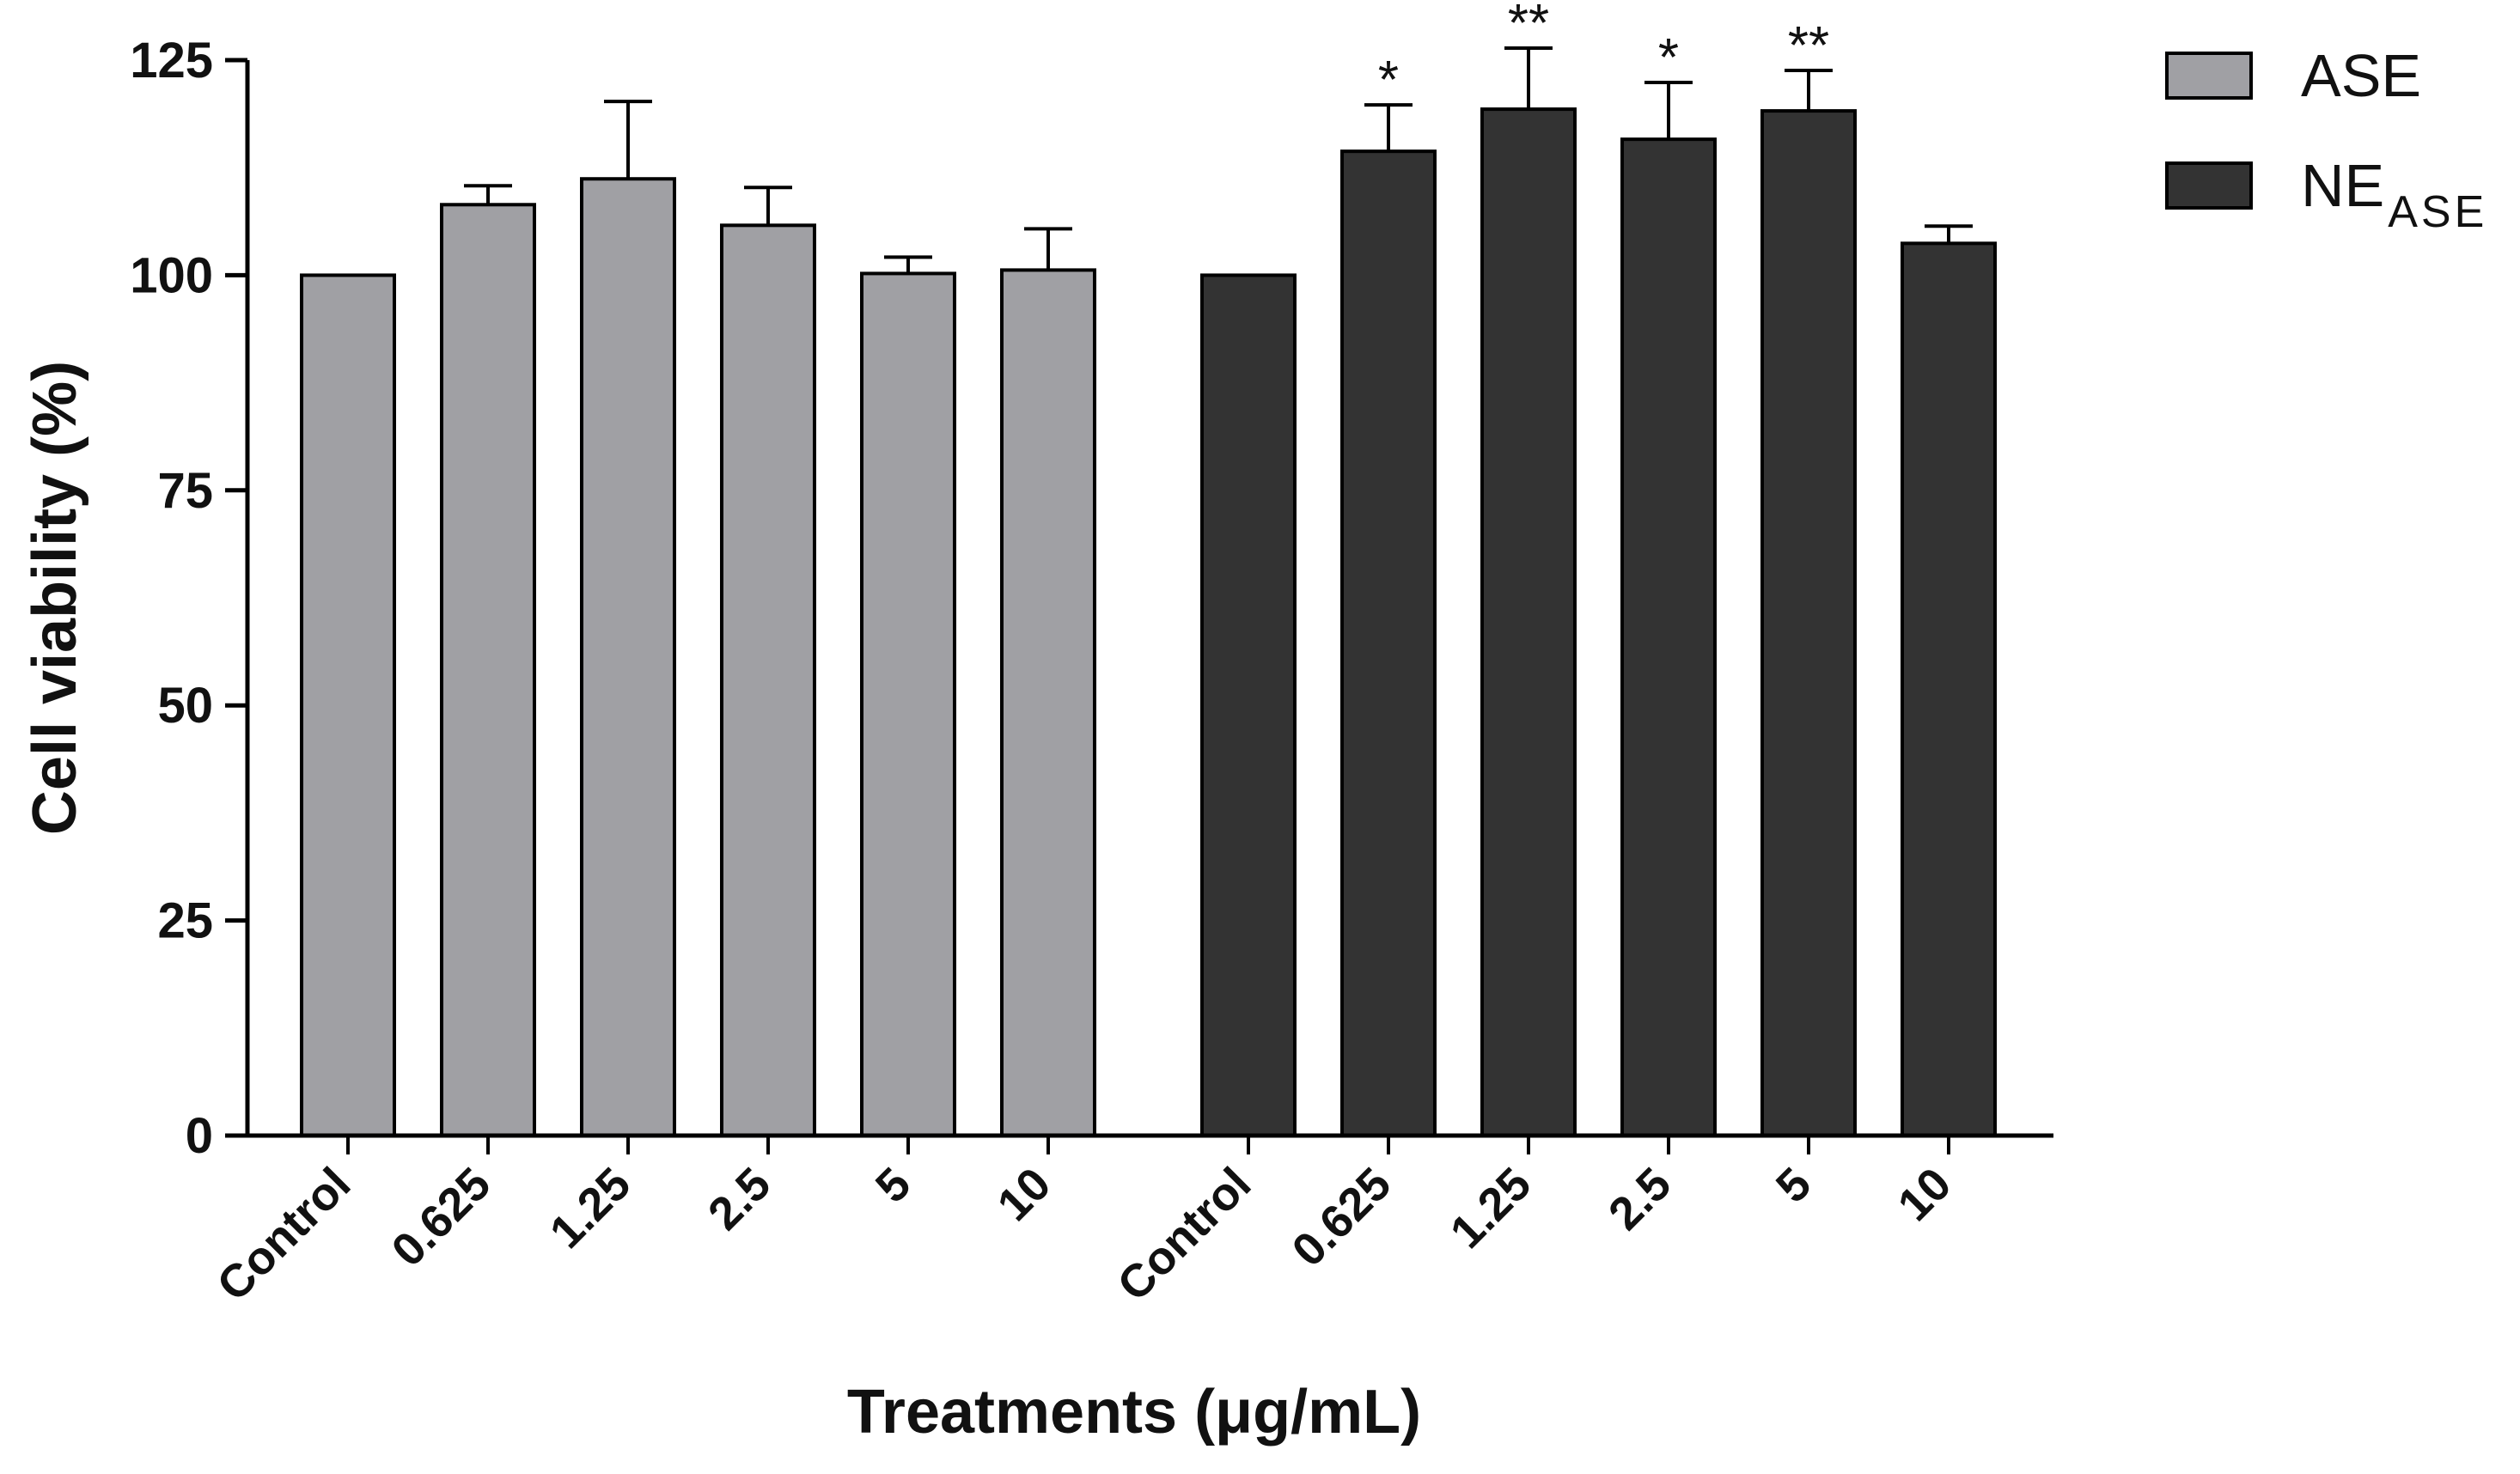  What do you see at coordinates (55, 598) in the screenshot?
I see `y-axis-title: Cell viability (%)` at bounding box center [55, 598].